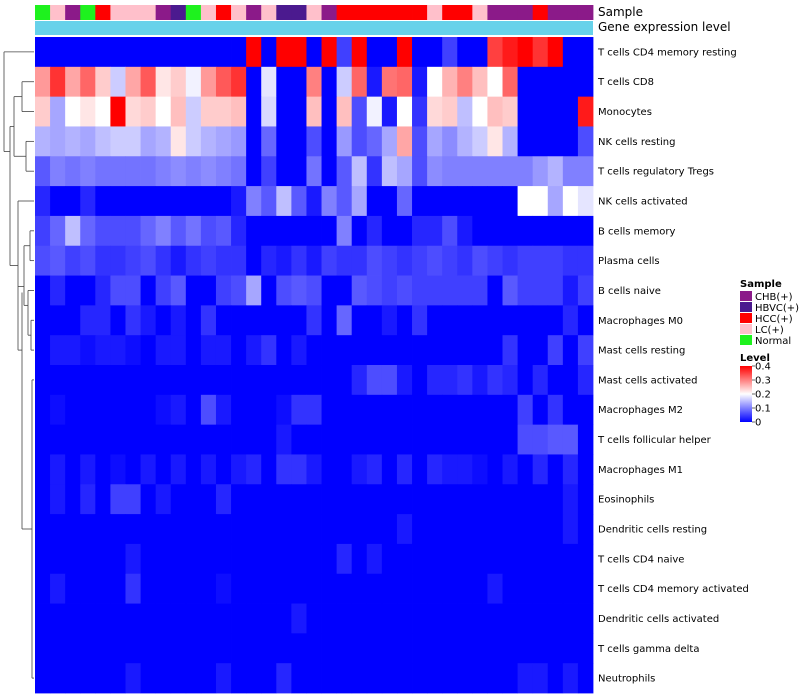  Describe the element at coordinates (774, 319) in the screenshot. I see `sample-legend-label: HCC(+)` at that location.